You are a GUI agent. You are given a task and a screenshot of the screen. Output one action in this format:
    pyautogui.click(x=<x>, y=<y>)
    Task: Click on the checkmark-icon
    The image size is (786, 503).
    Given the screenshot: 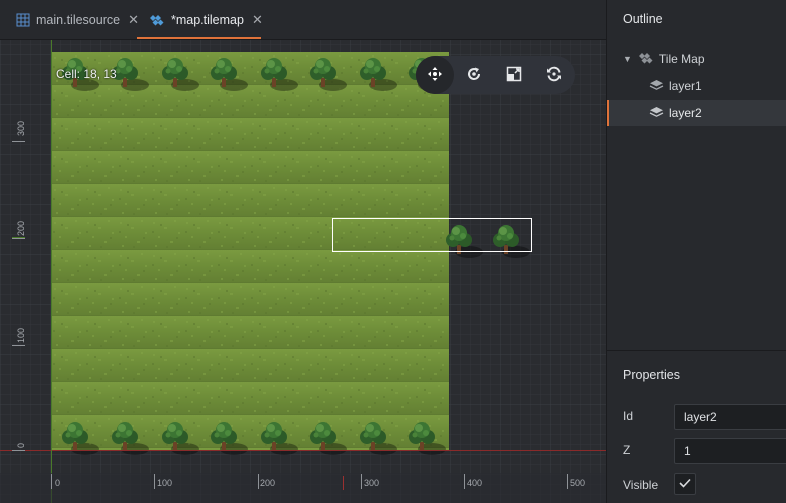 What is the action you would take?
    pyautogui.click(x=685, y=484)
    